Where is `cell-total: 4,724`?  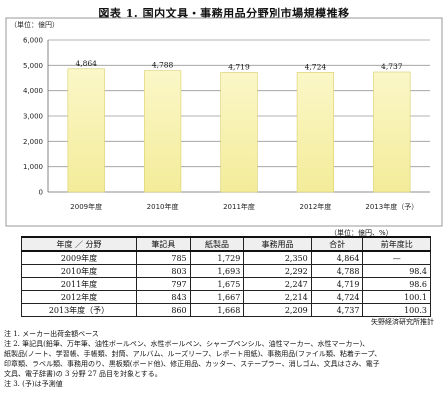
cell-total: 4,724 is located at coordinates (337, 297).